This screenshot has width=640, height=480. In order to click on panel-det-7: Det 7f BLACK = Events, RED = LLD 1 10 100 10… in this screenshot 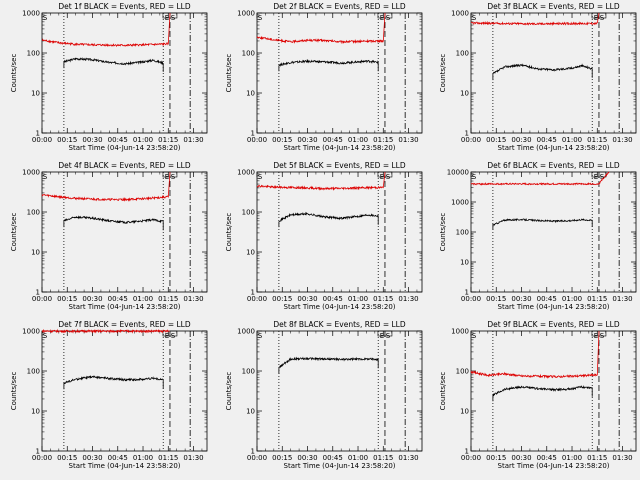, I will do `click(109, 395)`.